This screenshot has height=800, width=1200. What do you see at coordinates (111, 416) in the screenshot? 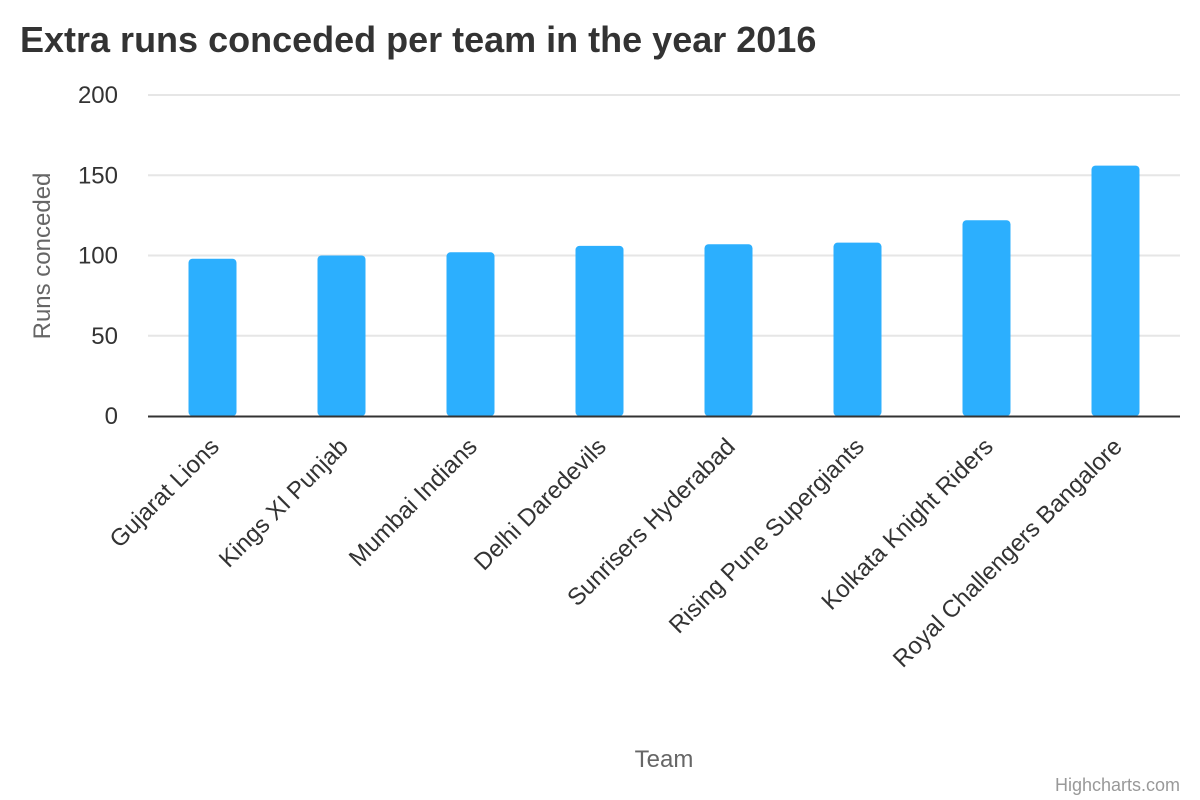
I see `y-tick-label: 0` at bounding box center [111, 416].